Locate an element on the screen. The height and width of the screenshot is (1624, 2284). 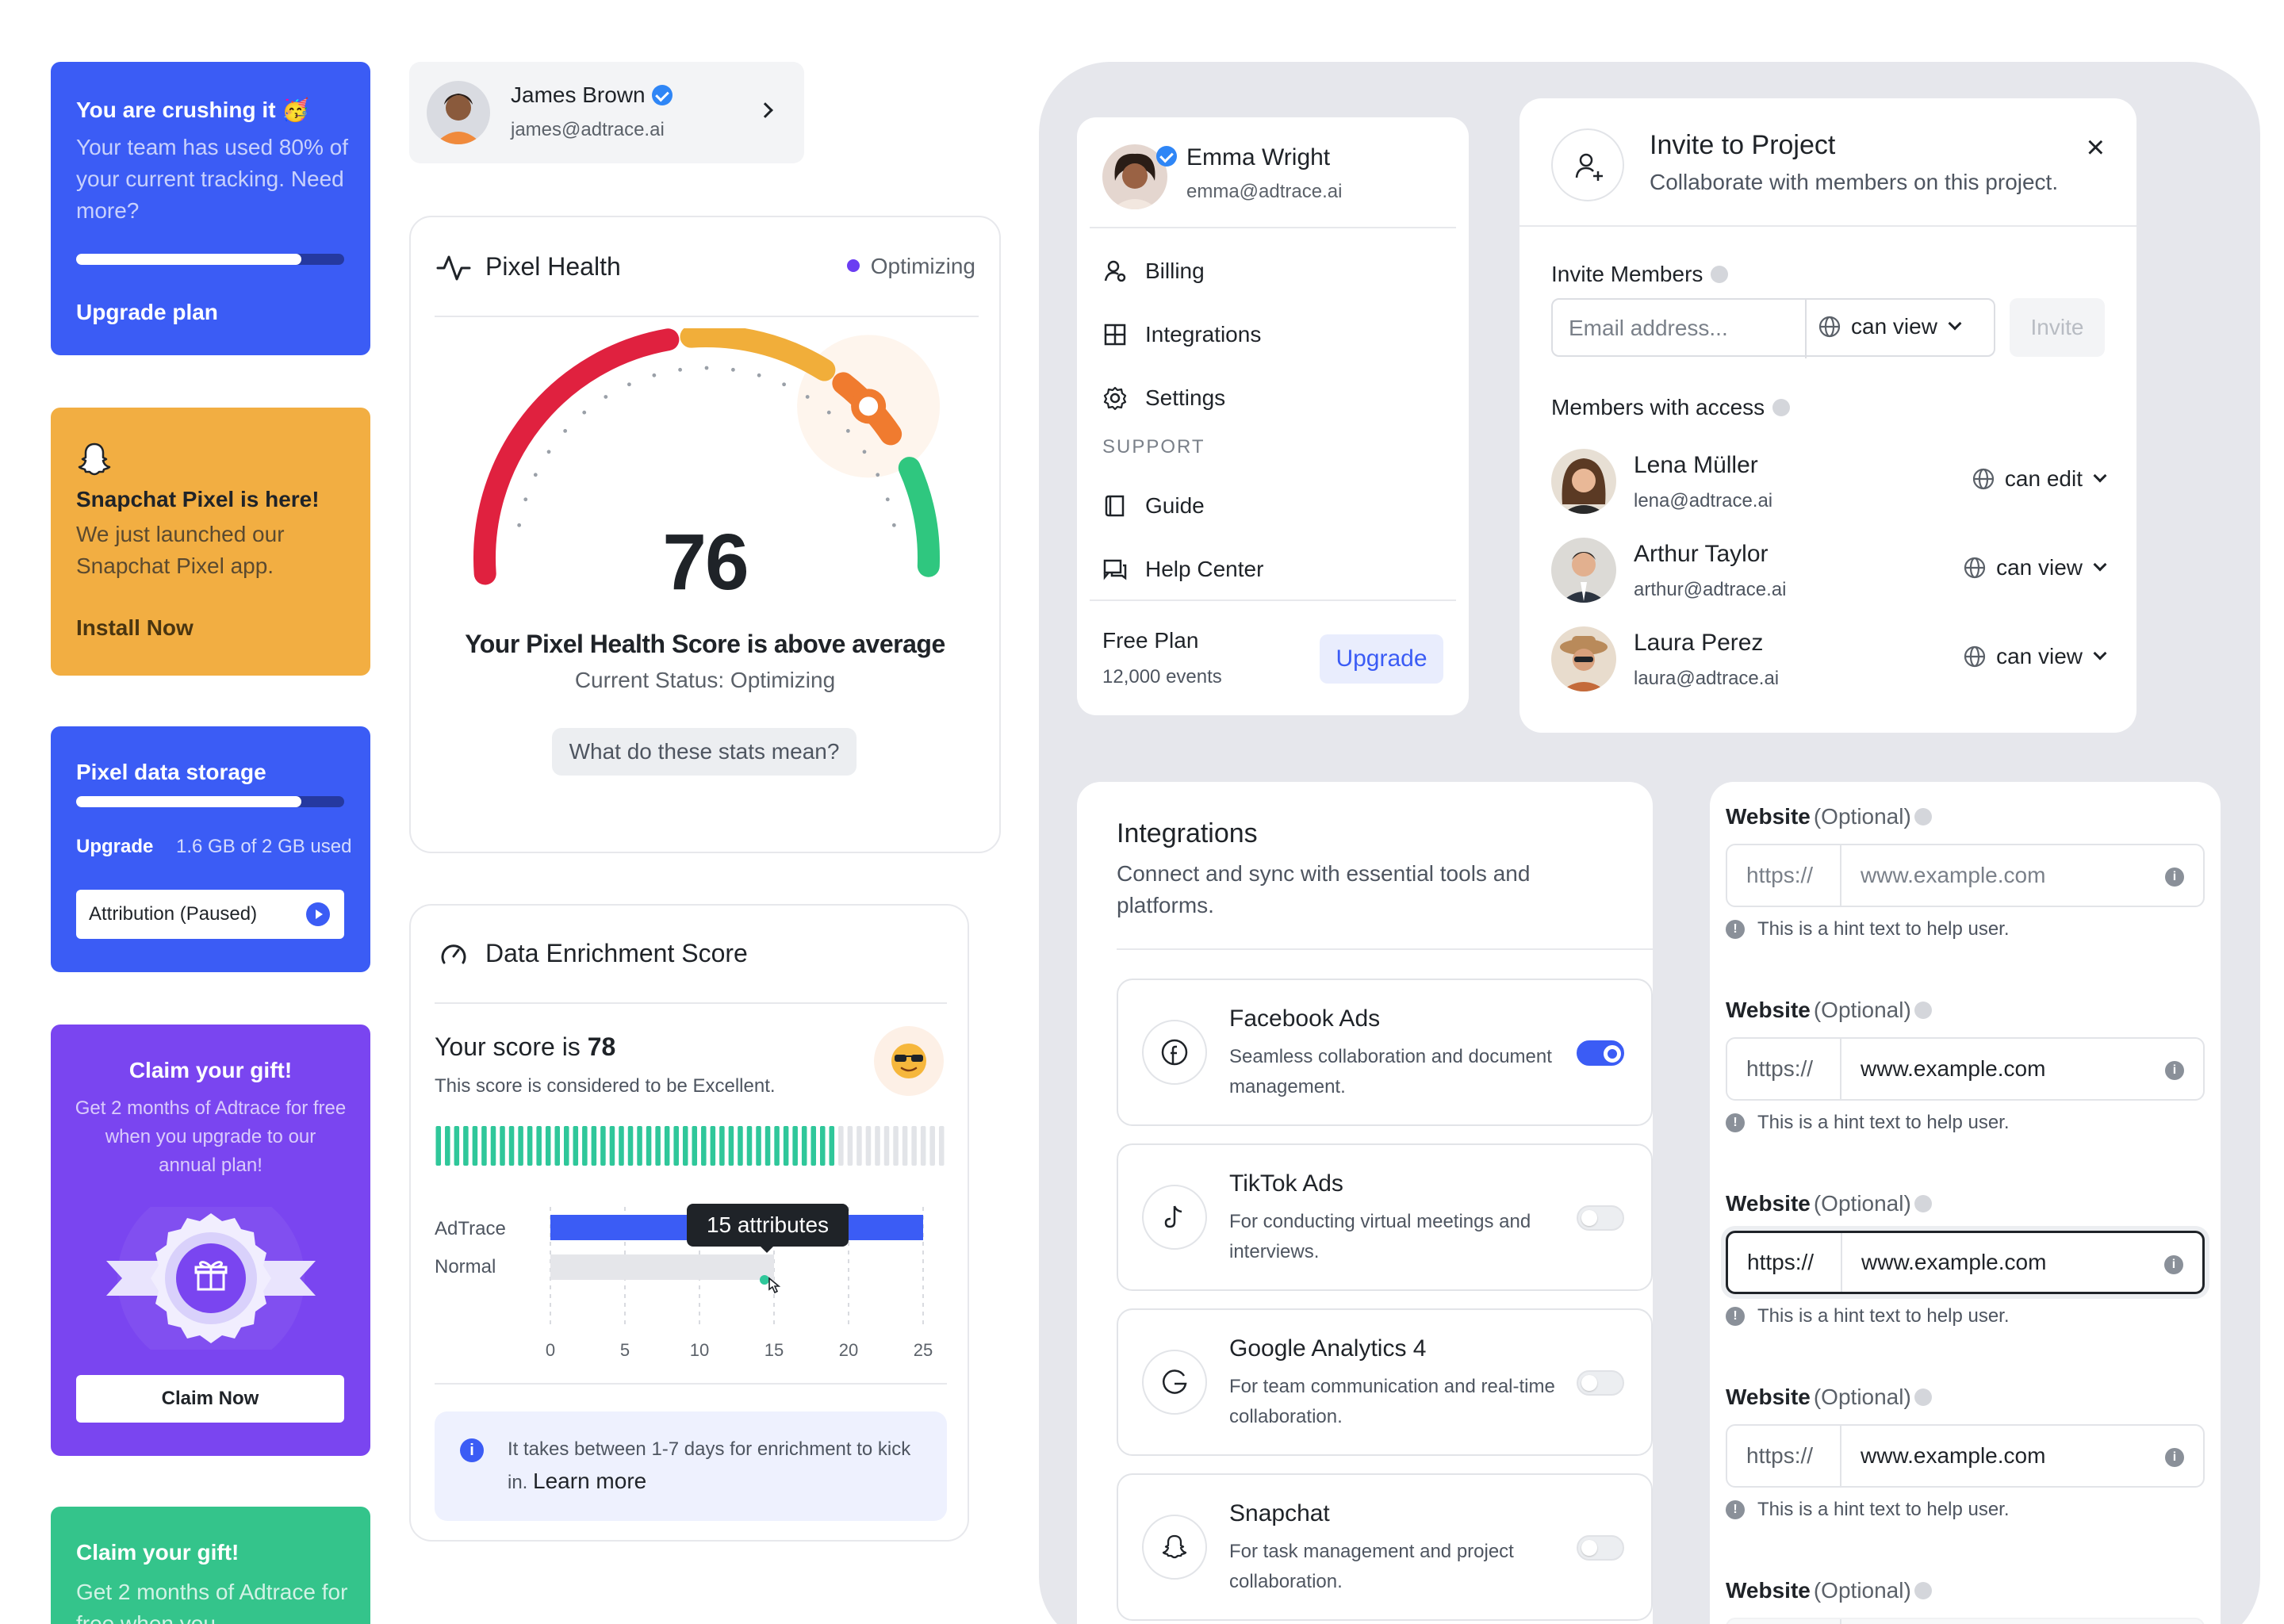
alert-icon: ! is located at coordinates (1735, 1316).